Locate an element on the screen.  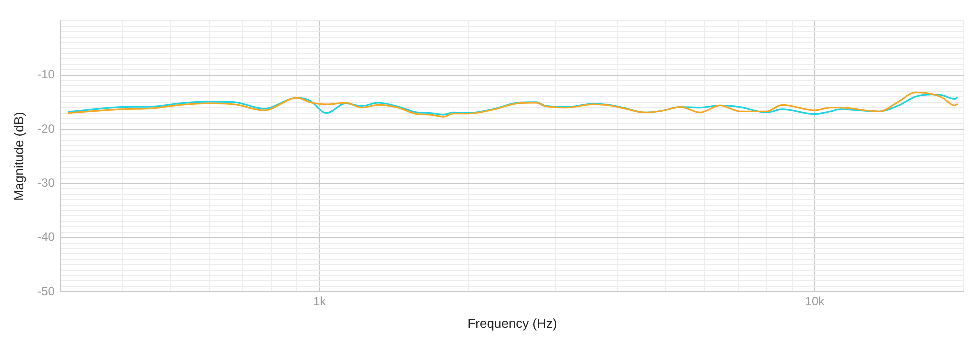
y-tick-label: -30 is located at coordinates (47, 183).